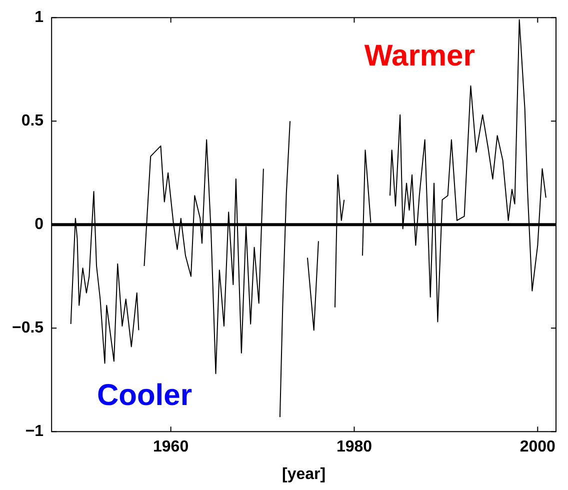 The height and width of the screenshot is (490, 568). I want to click on annotation: Warmer, so click(420, 56).